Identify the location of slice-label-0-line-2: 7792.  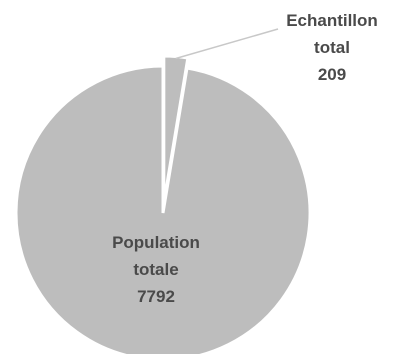
(156, 296).